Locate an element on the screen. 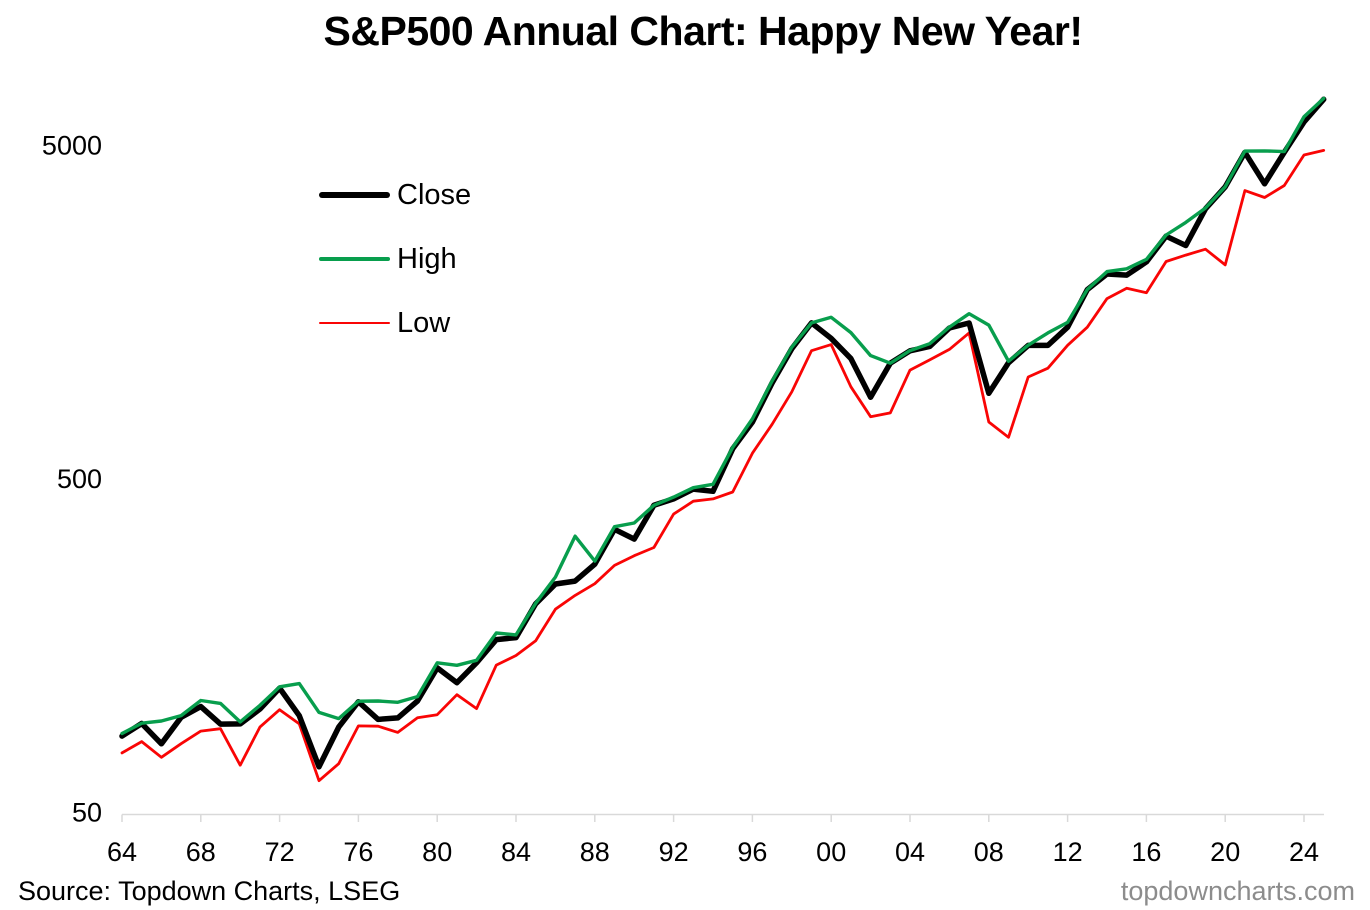  source-note: Source: Topdown Charts, LSEG is located at coordinates (209, 891).